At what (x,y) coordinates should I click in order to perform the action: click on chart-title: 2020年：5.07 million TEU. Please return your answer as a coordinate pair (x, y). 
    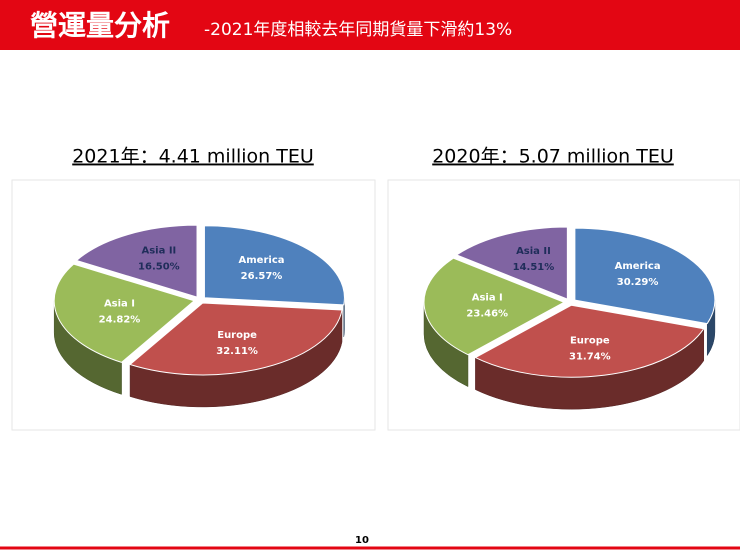
    Looking at the image, I should click on (553, 157).